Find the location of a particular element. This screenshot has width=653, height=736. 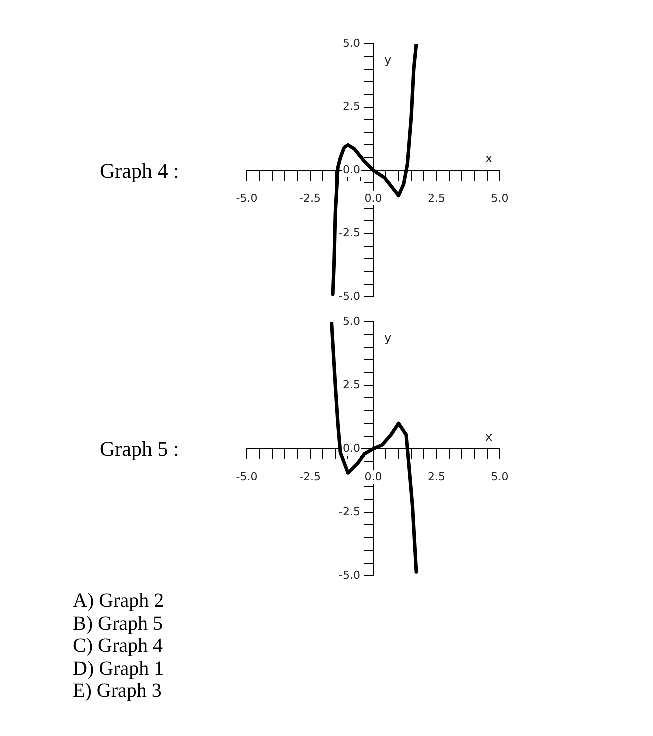

text: D) Graph 1 is located at coordinates (118, 669).